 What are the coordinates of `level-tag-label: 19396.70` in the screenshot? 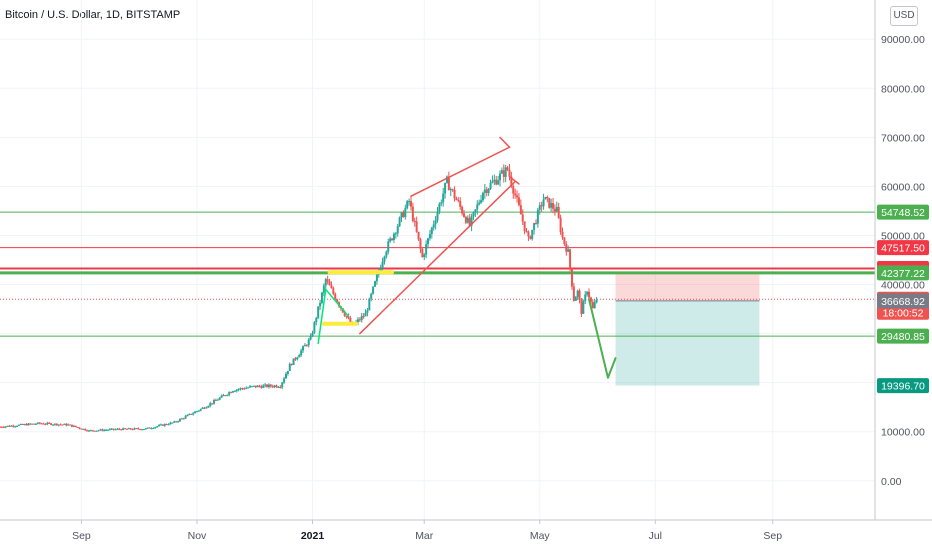 It's located at (903, 387).